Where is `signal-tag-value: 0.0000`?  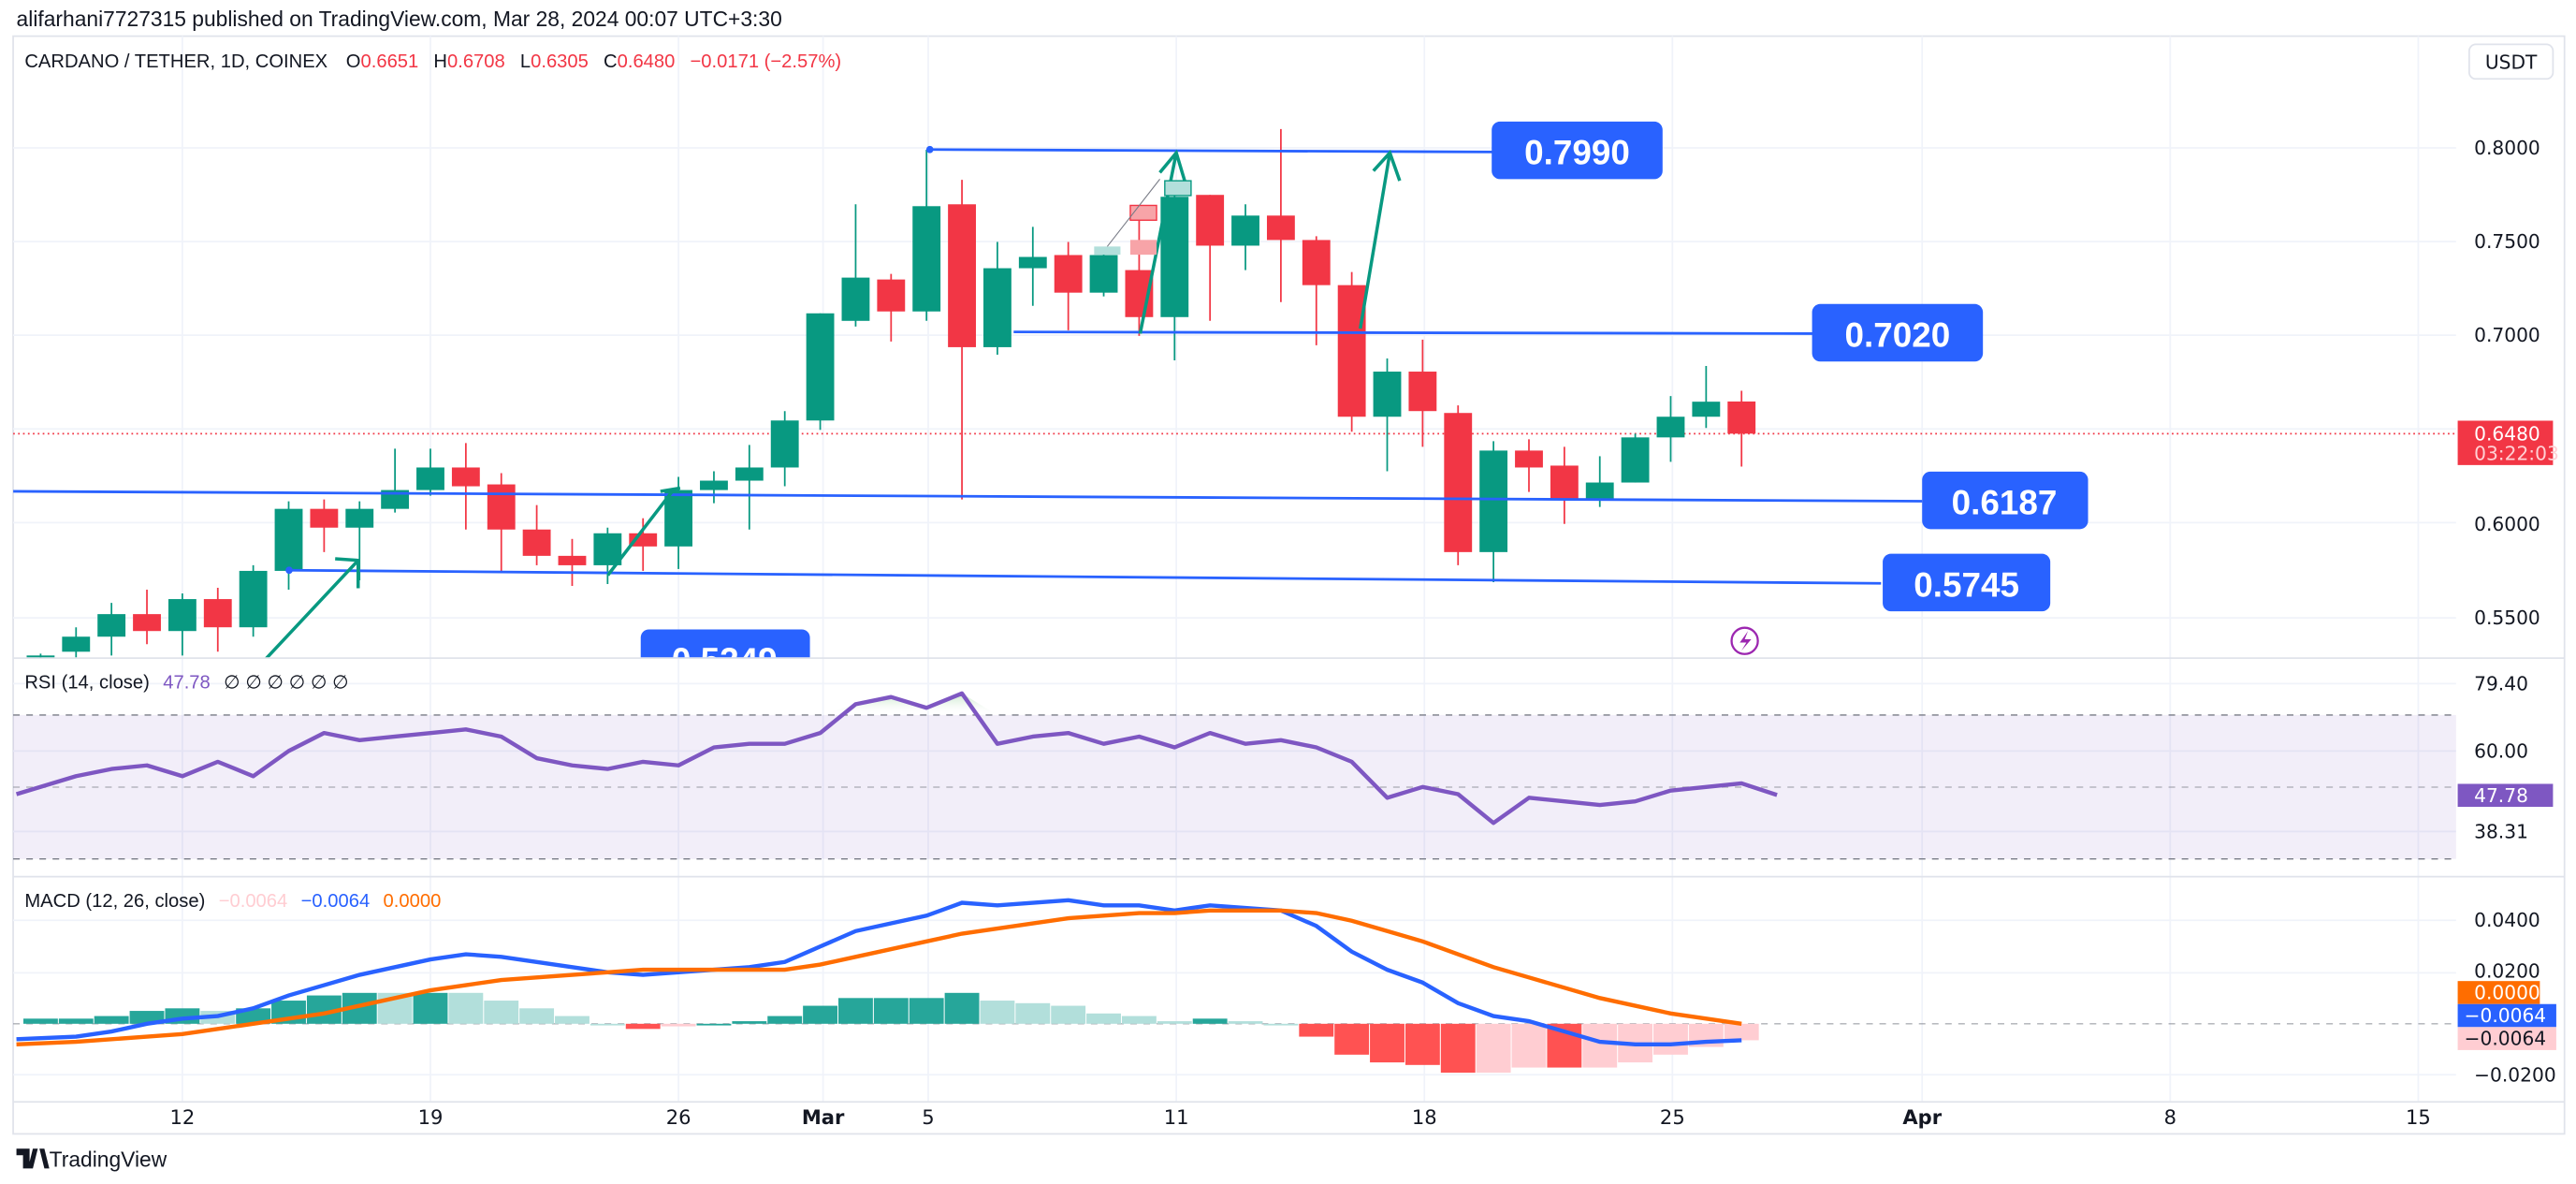 signal-tag-value: 0.0000 is located at coordinates (2507, 992).